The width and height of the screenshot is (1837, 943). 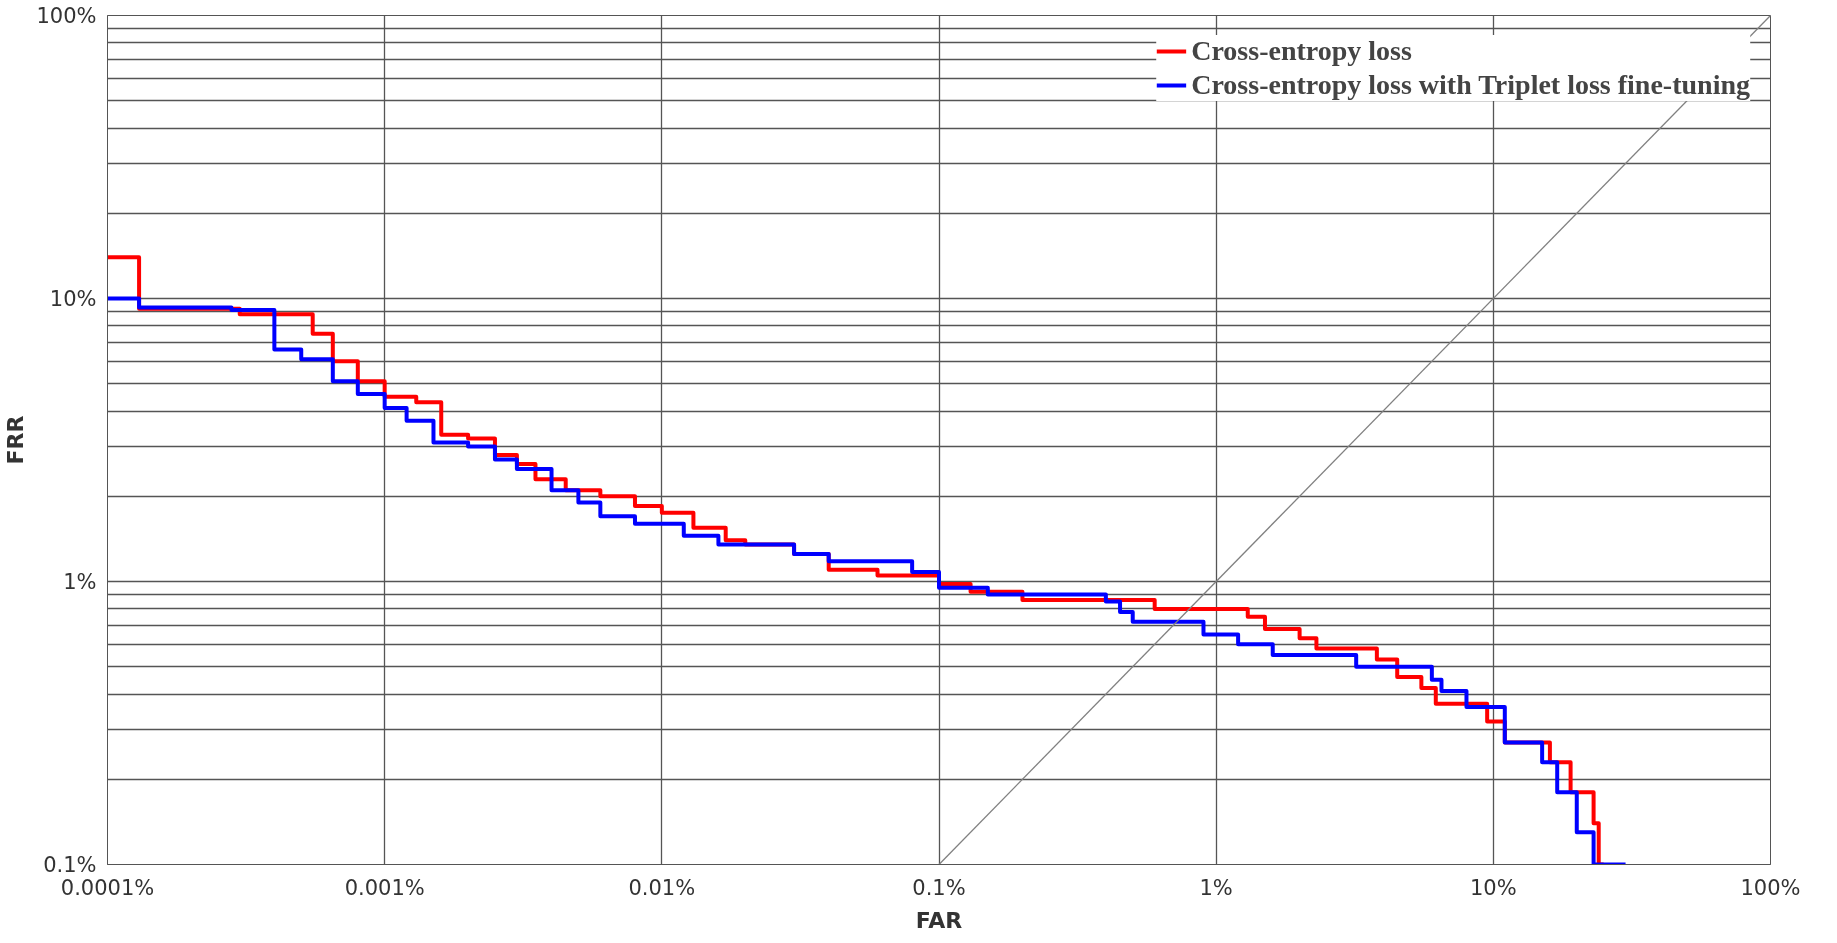 I want to click on x-tick-label: 10%, so click(x=1493, y=887).